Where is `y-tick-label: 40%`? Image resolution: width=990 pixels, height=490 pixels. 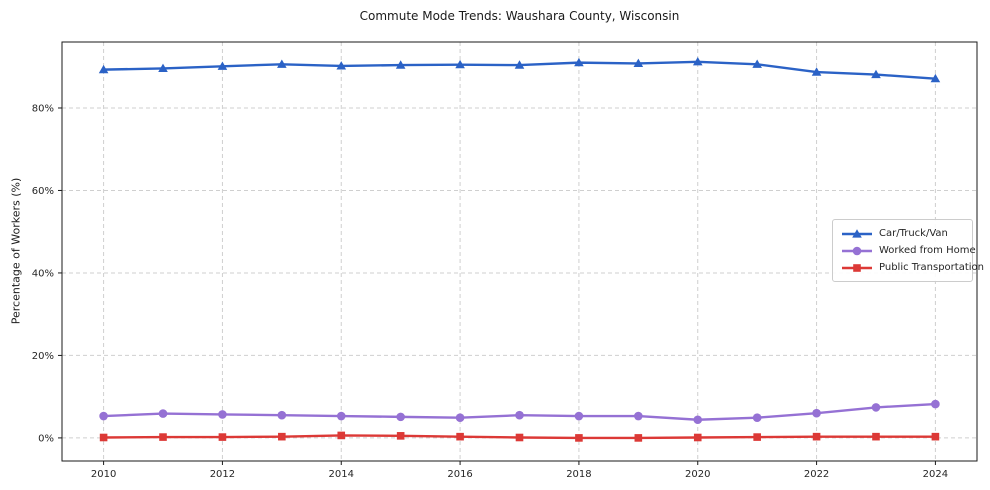
y-tick-label: 40% is located at coordinates (43, 273).